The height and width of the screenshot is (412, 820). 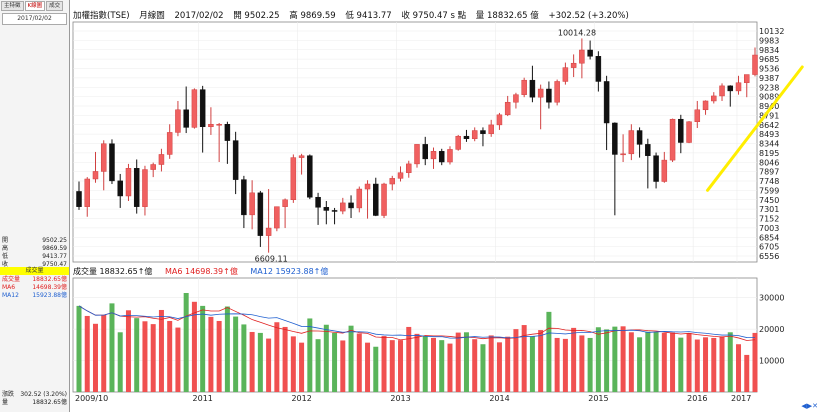 What do you see at coordinates (769, 247) in the screenshot?
I see `price-tick-label: 6705` at bounding box center [769, 247].